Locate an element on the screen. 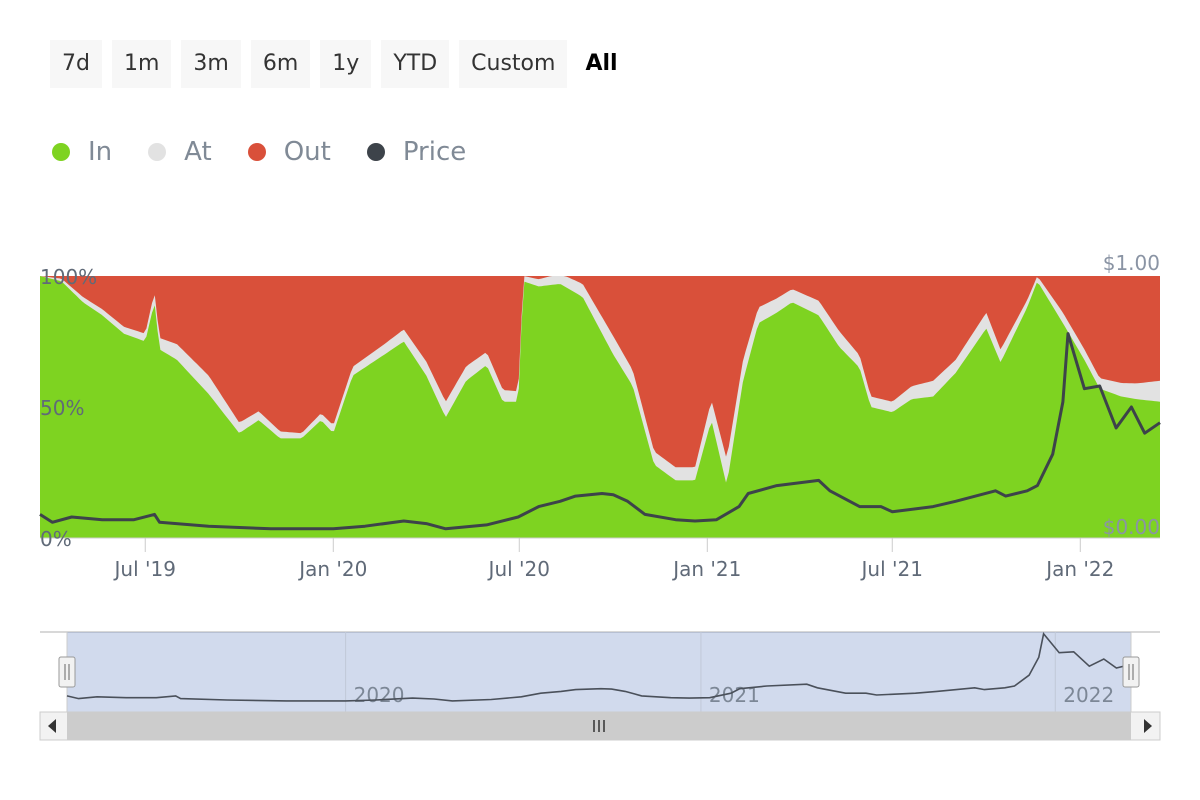  x-tick-label: Jan '21 is located at coordinates (706, 569).